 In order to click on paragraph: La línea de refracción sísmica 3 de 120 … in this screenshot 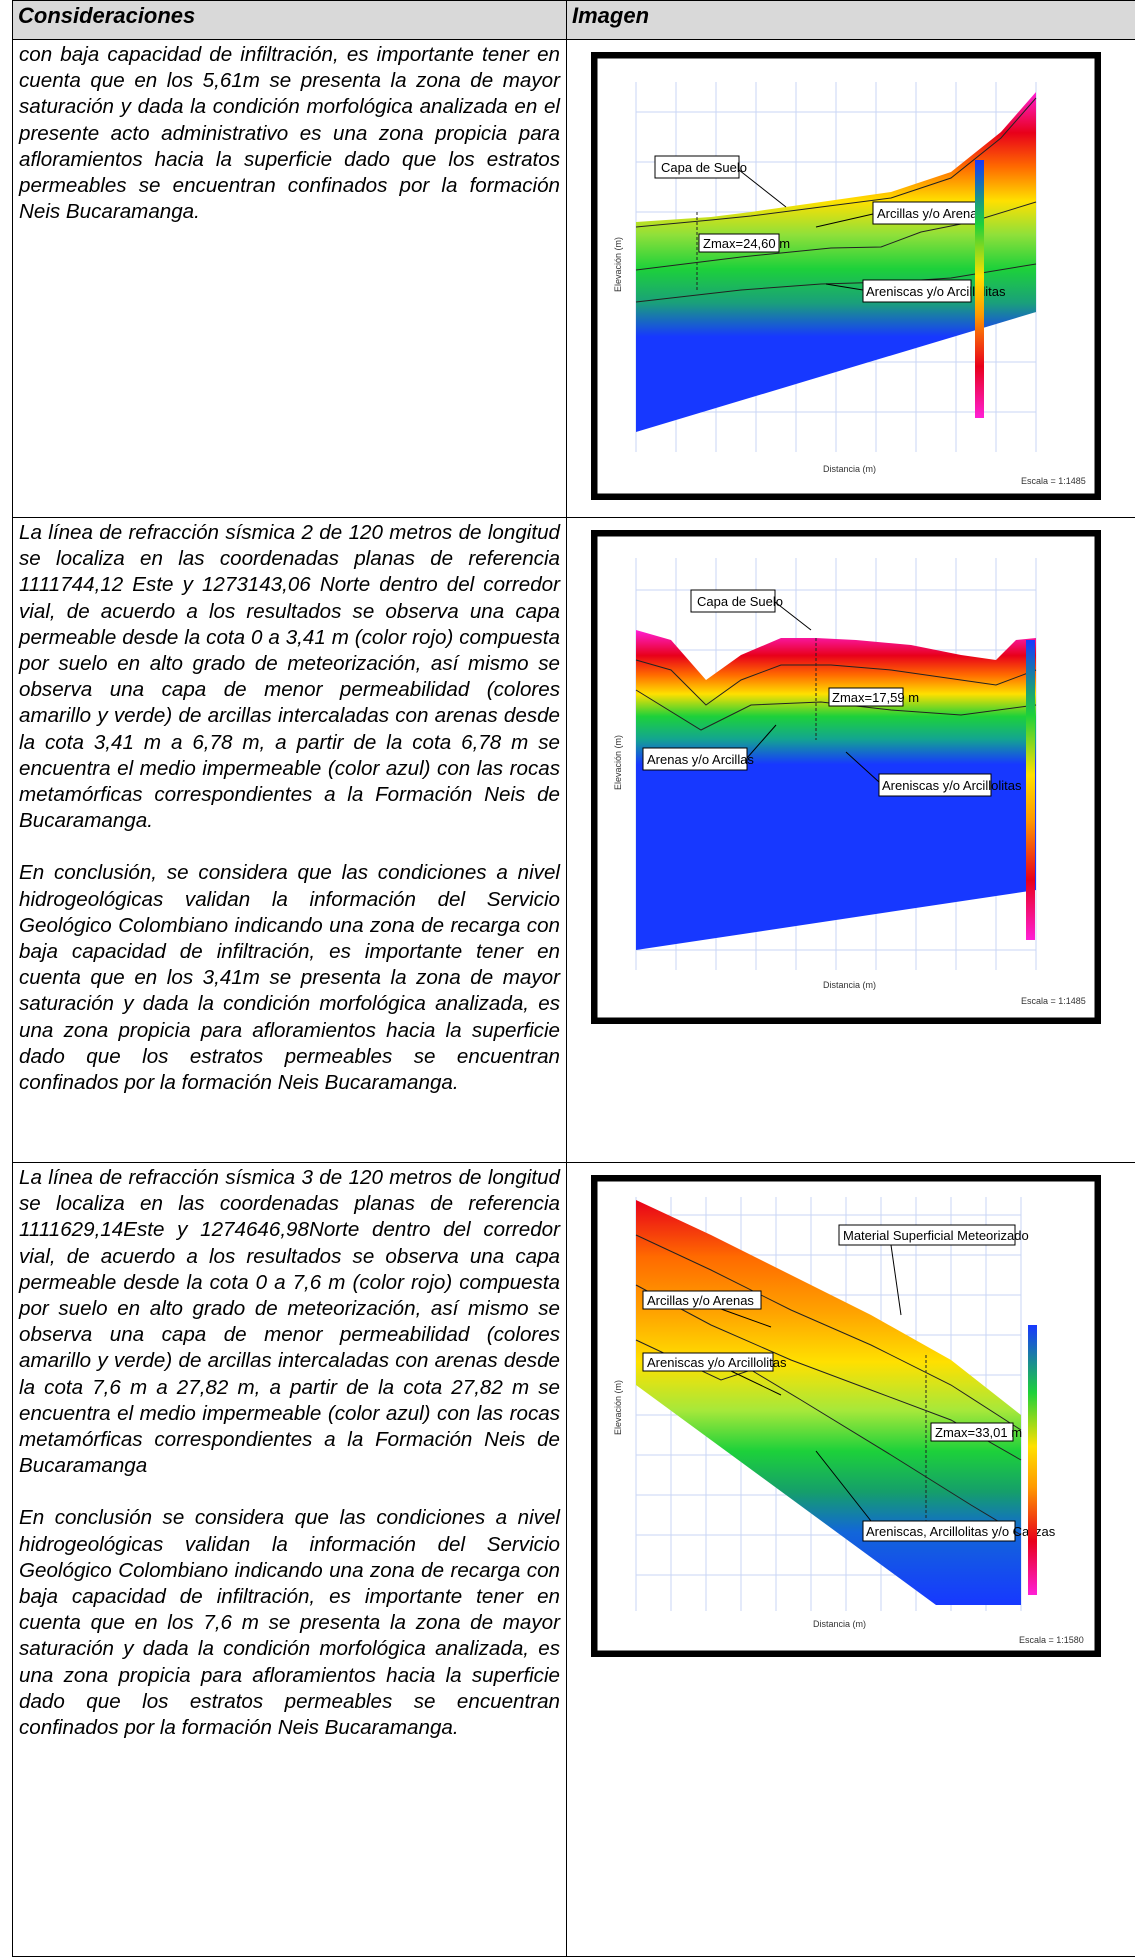, I will do `click(289, 1322)`.